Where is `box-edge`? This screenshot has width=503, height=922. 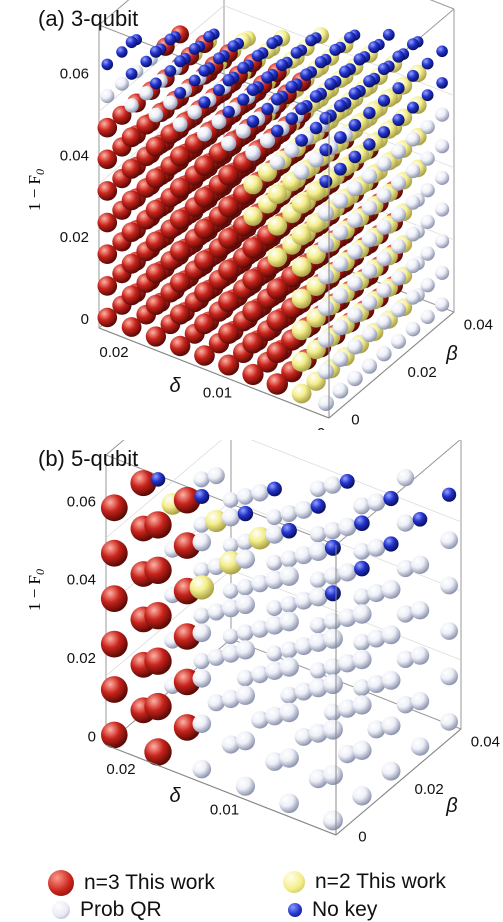
box-edge is located at coordinates (442, 5).